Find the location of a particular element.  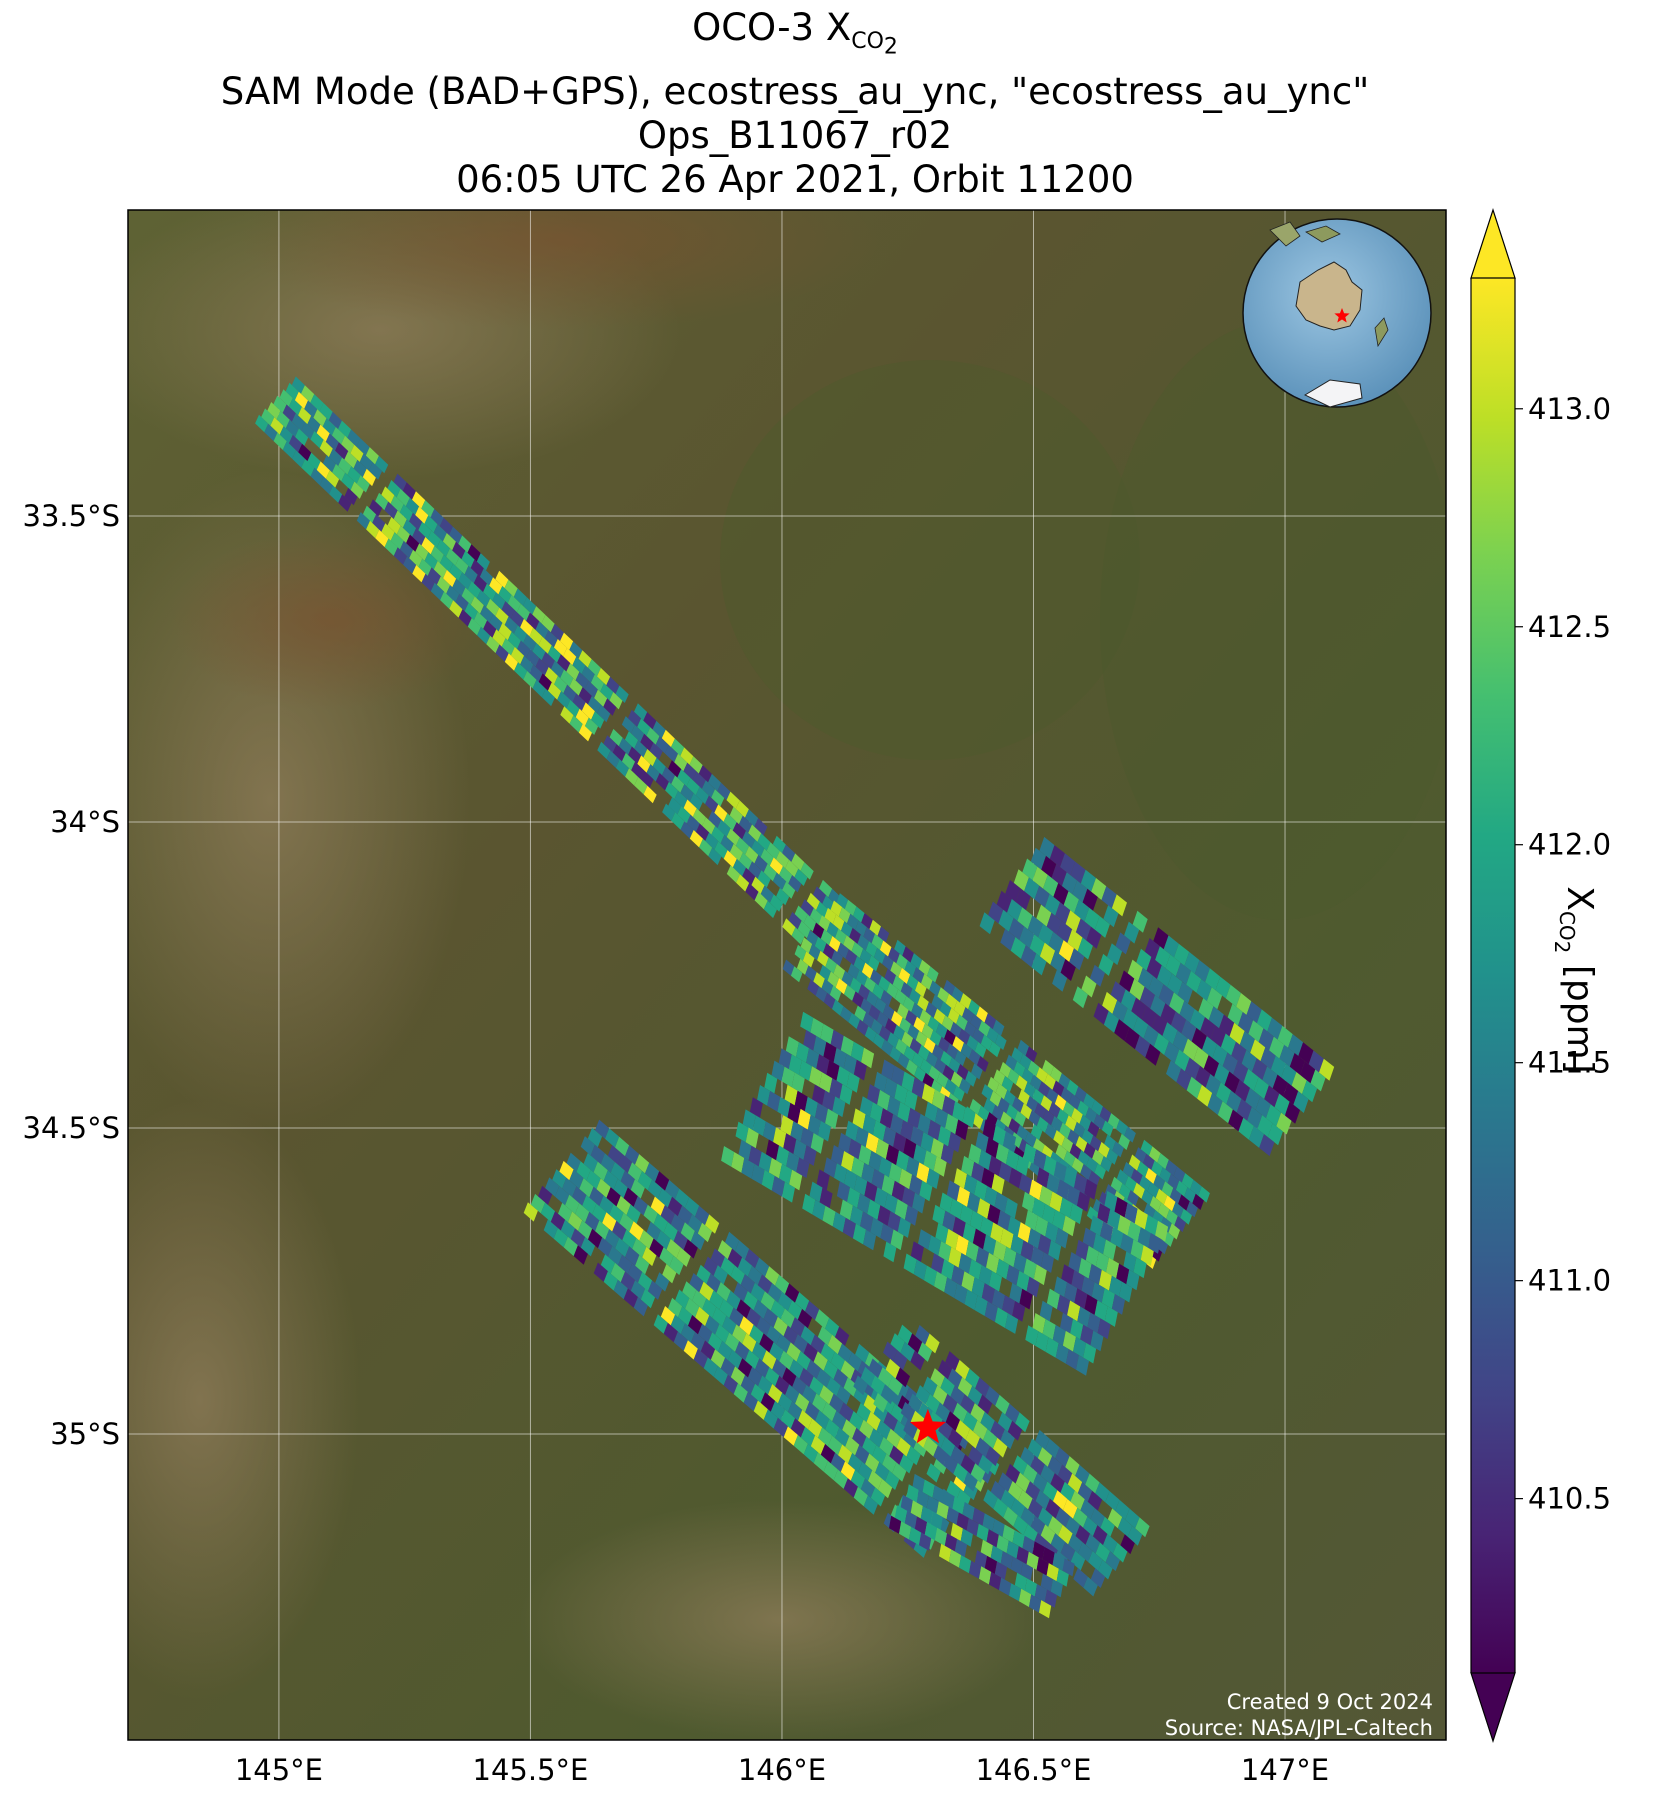

credit-created: Created 9 Oct 2024 is located at coordinates (1329, 1702).